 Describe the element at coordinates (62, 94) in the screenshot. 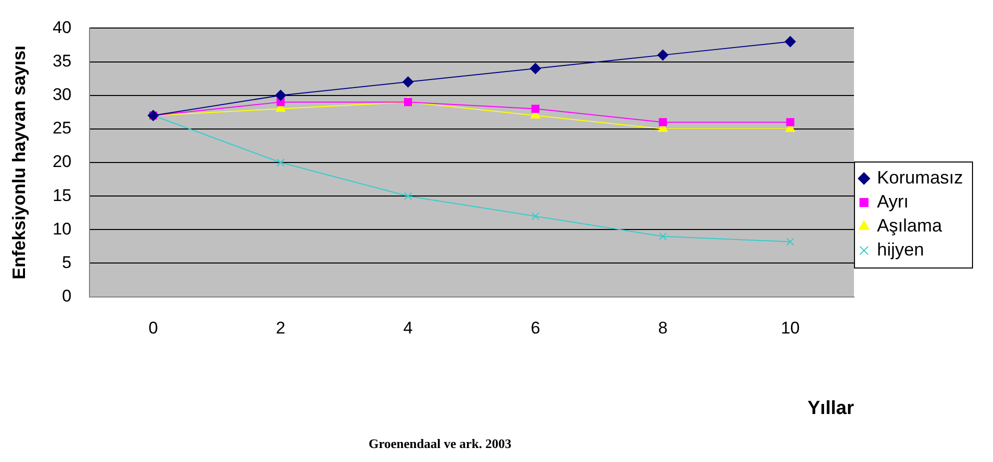

I see `y-tick-label: 30` at that location.